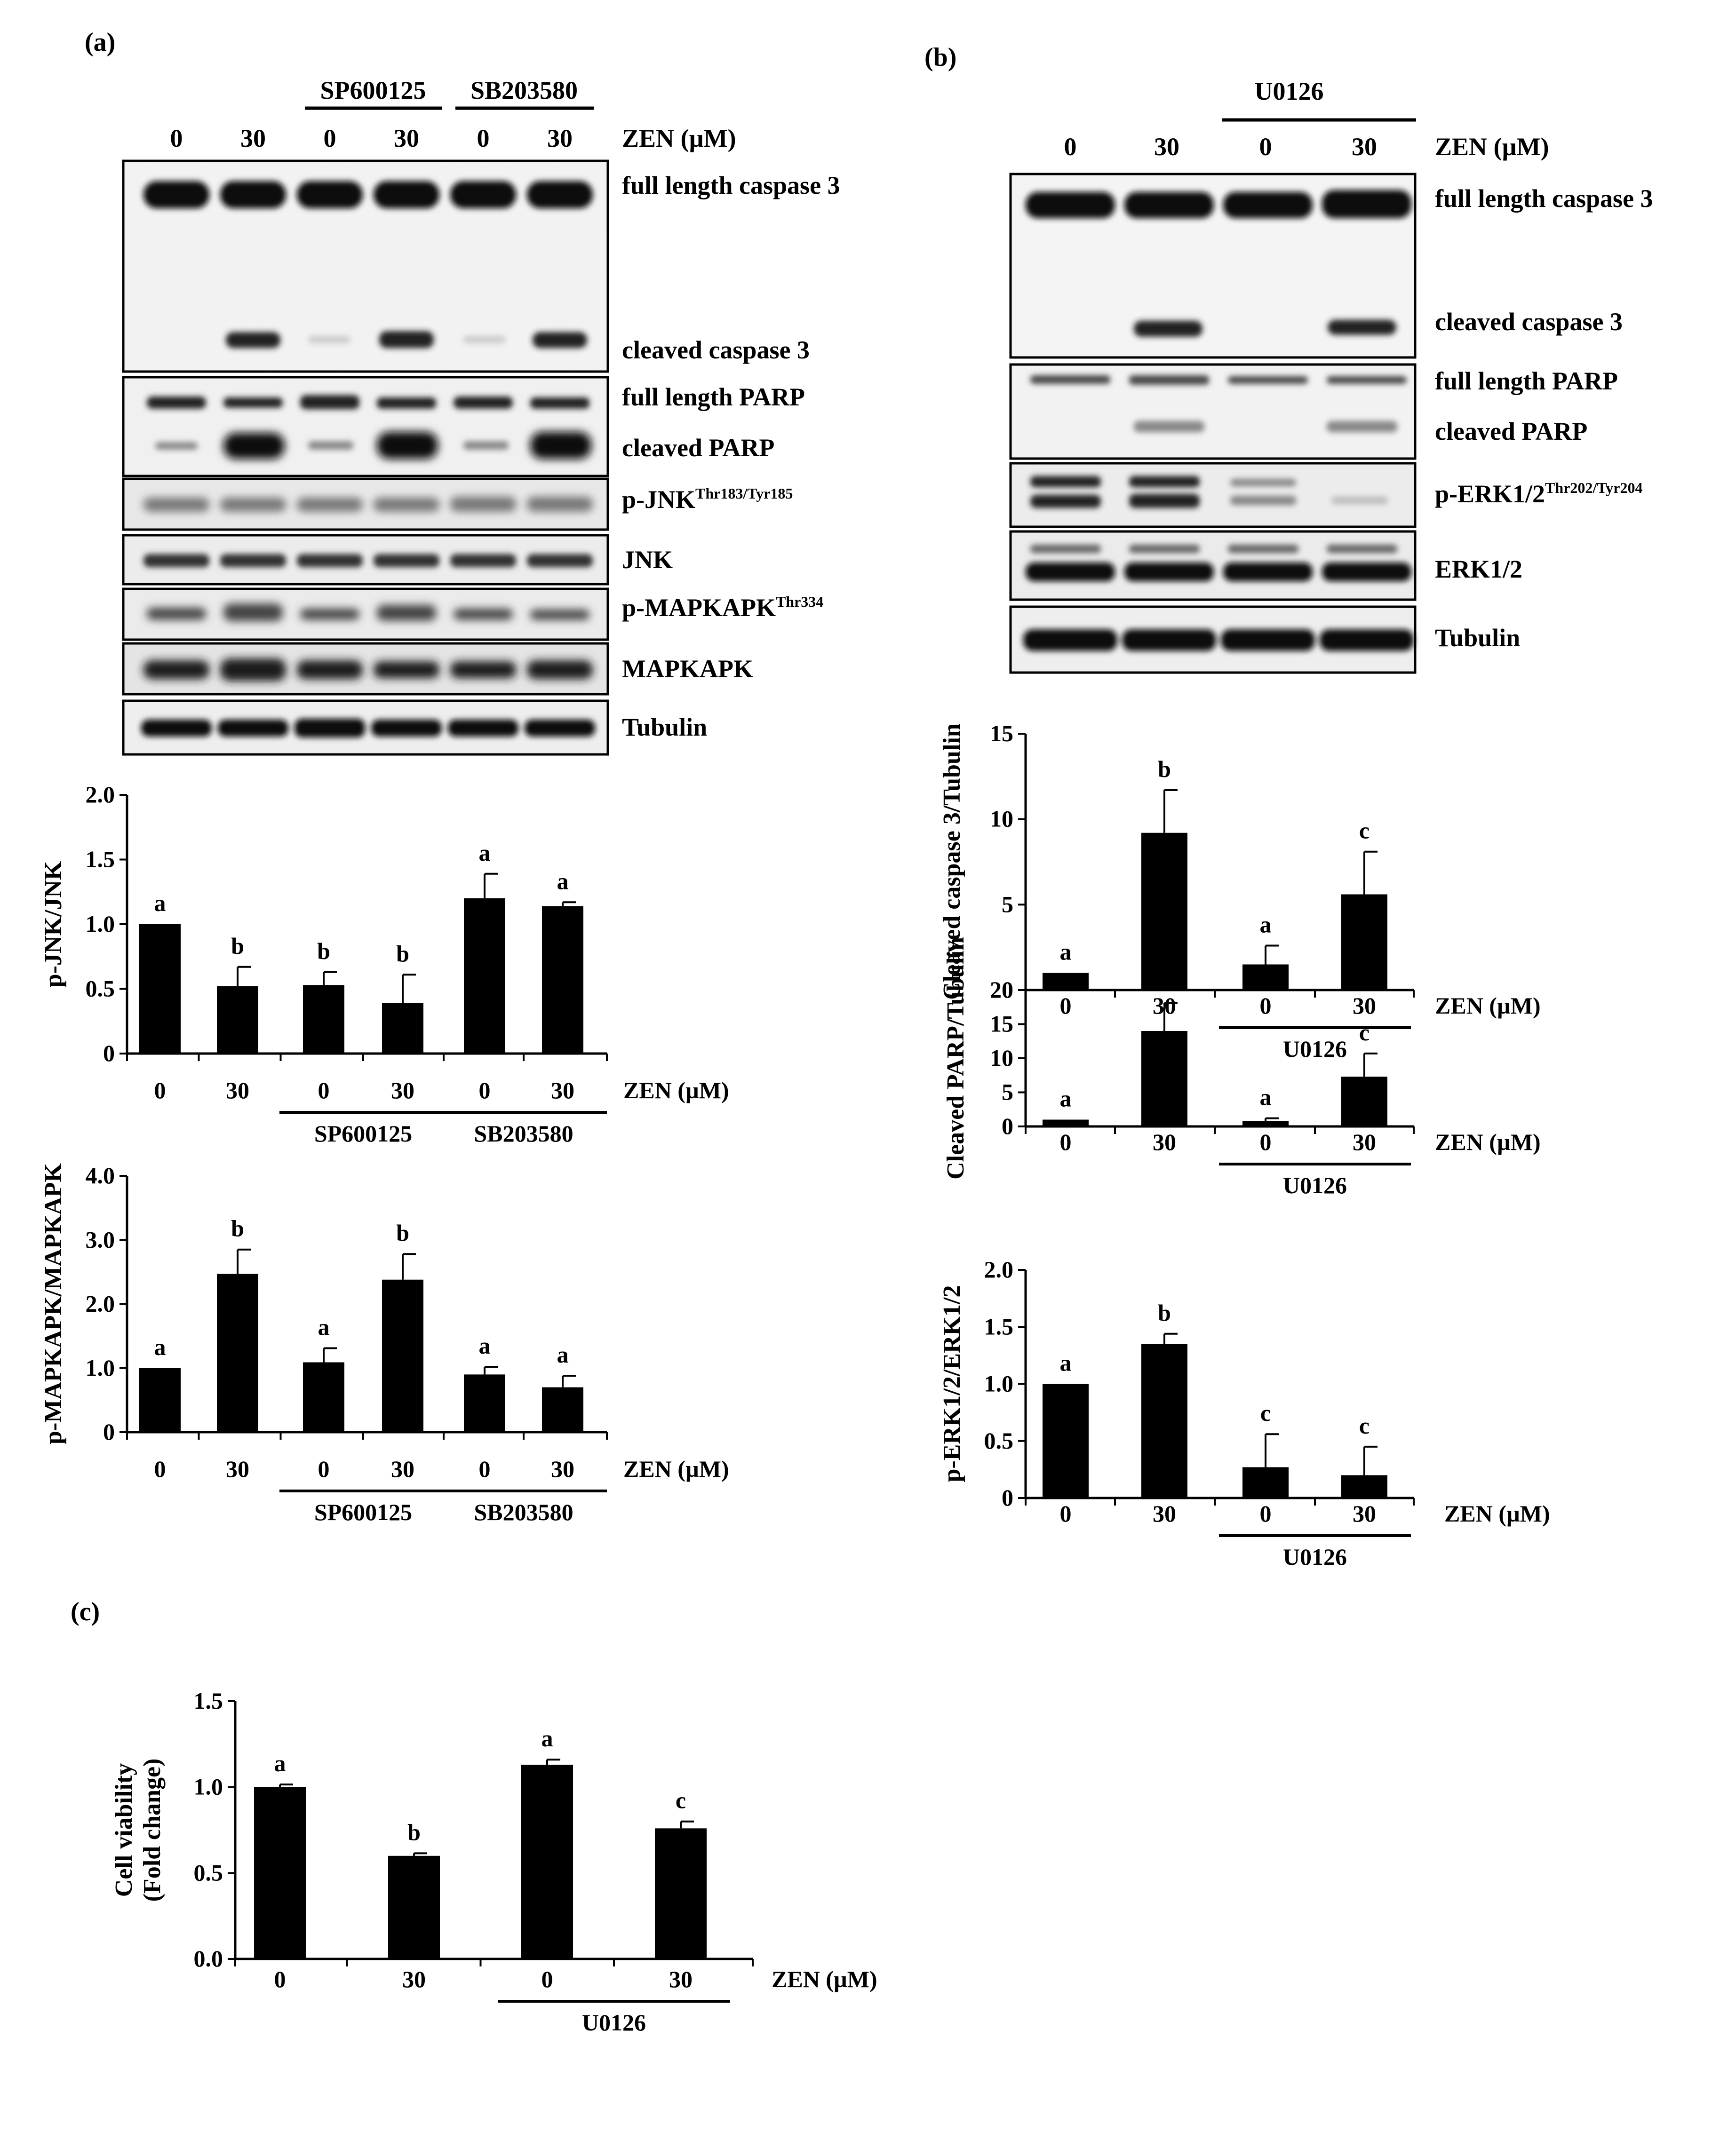 This screenshot has height=2156, width=1720. I want to click on y-axis-label: p-MAPKAPK/MAPKAPK, so click(53, 1303).